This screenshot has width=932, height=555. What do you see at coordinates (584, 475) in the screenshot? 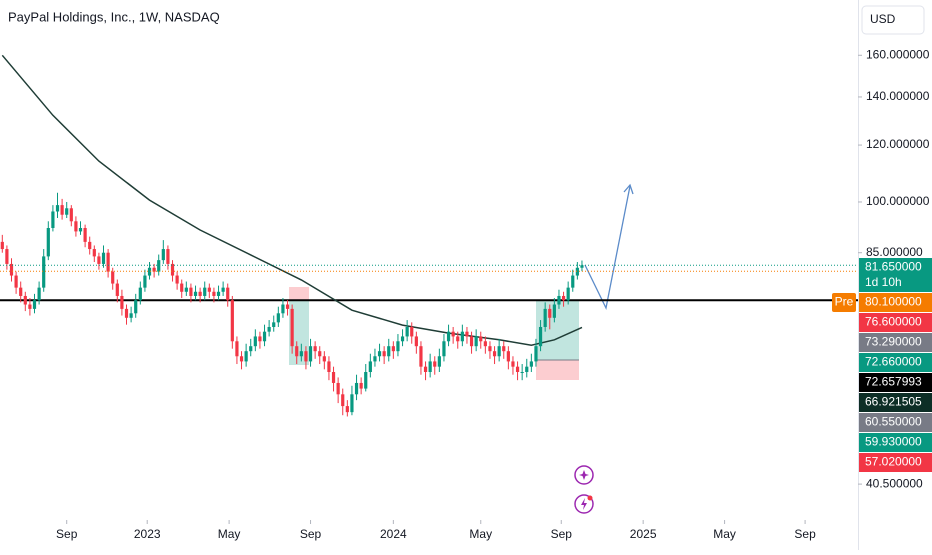
I see `icon-glyph` at bounding box center [584, 475].